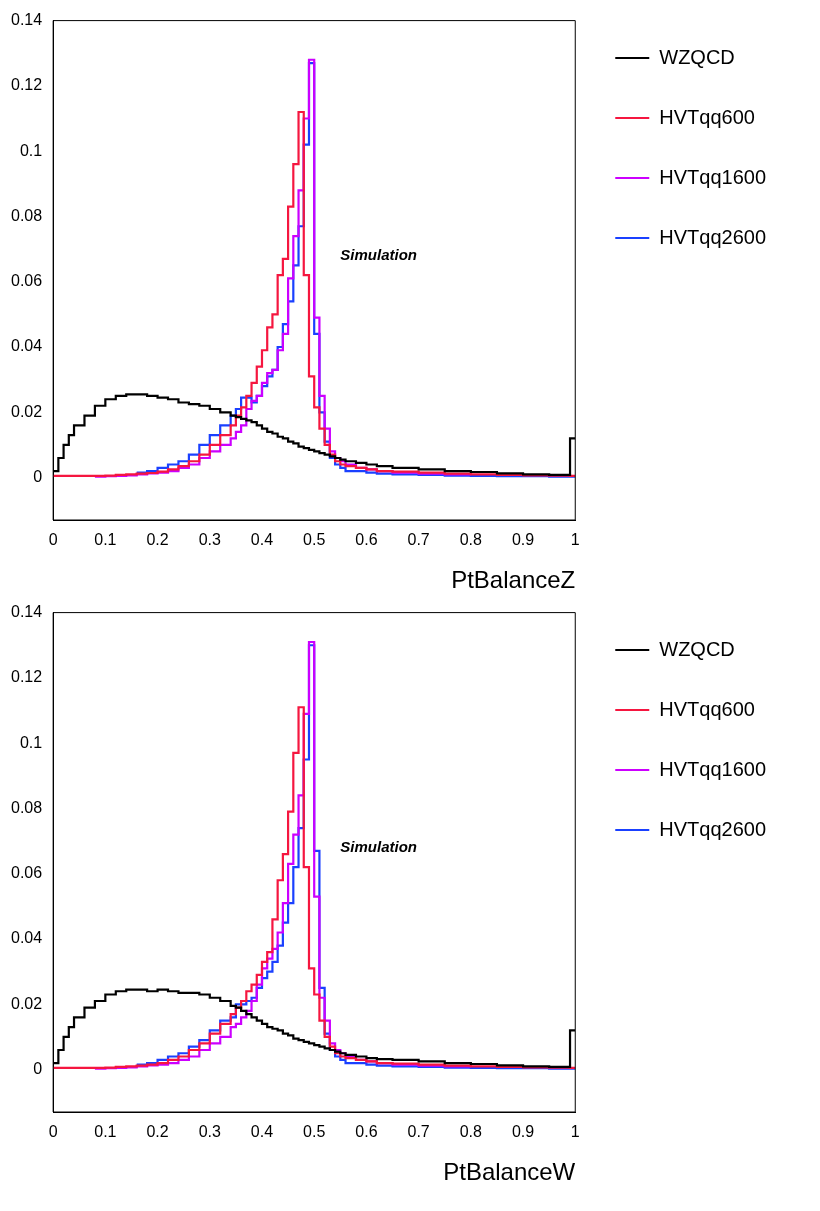 The width and height of the screenshot is (820, 1211). What do you see at coordinates (513, 580) in the screenshot?
I see `x-axis-title: PtBalanceZ` at bounding box center [513, 580].